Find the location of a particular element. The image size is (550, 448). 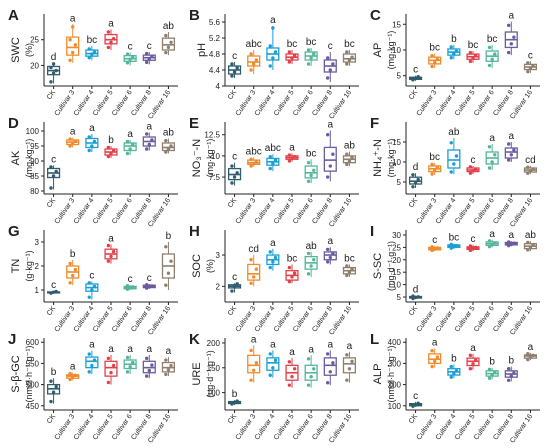

y-axis-title: SOC is located at coordinates (197, 266).